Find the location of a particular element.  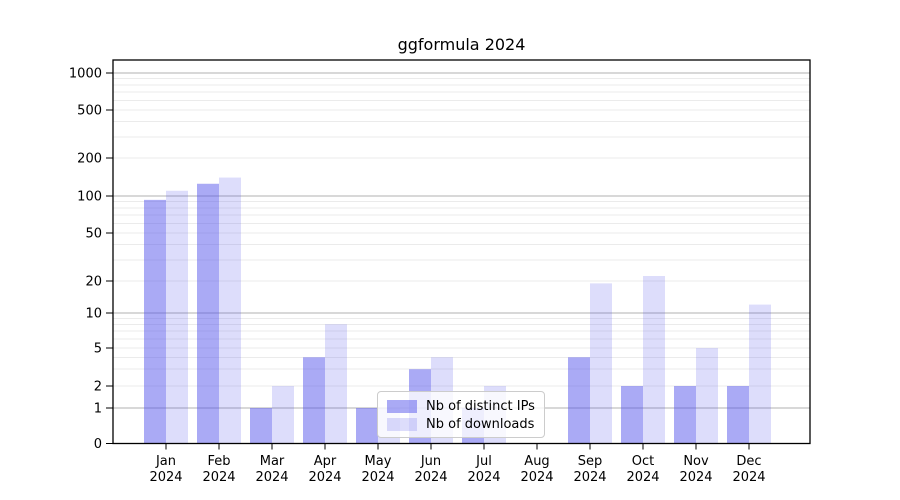

legend-label-distinct-ips: Nb of distinct IPs is located at coordinates (480, 406).